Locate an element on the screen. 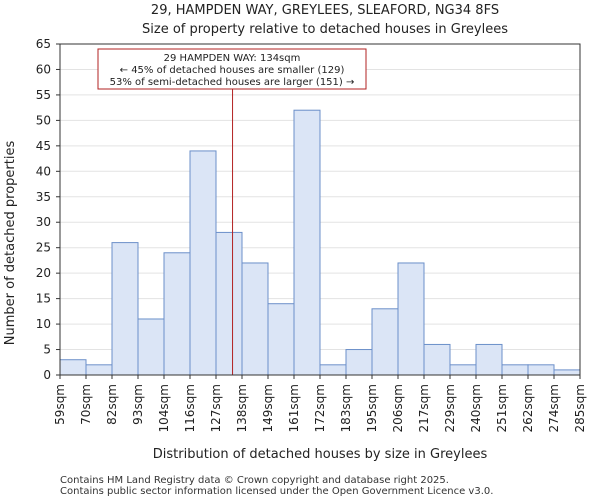 This screenshot has width=600, height=500. y-tick-label: 10 is located at coordinates (43, 324).